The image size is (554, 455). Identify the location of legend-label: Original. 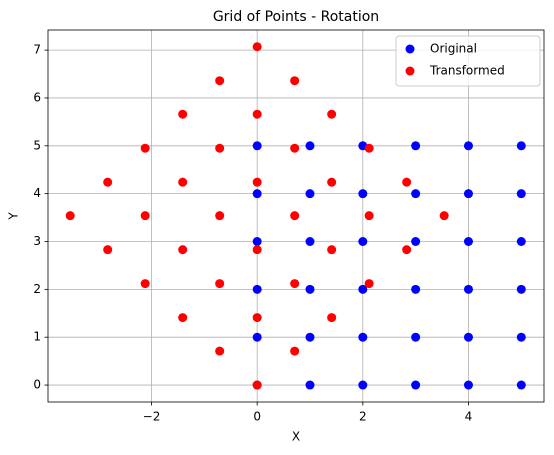
(453, 49).